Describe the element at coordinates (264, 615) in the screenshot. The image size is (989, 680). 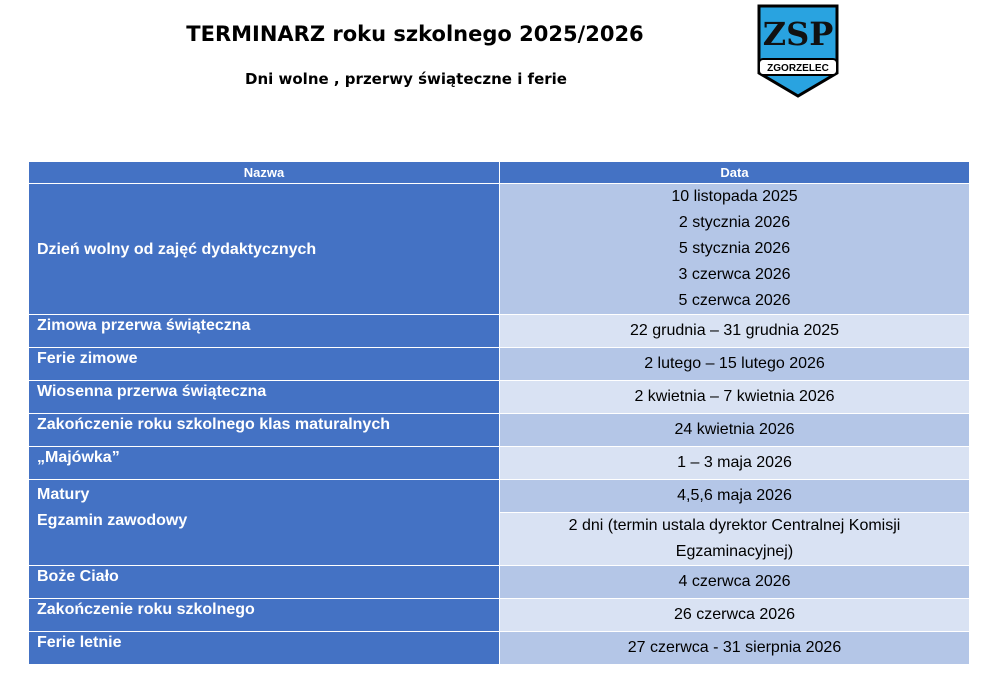
I see `row-name: Zakończenie roku szkolnego` at that location.